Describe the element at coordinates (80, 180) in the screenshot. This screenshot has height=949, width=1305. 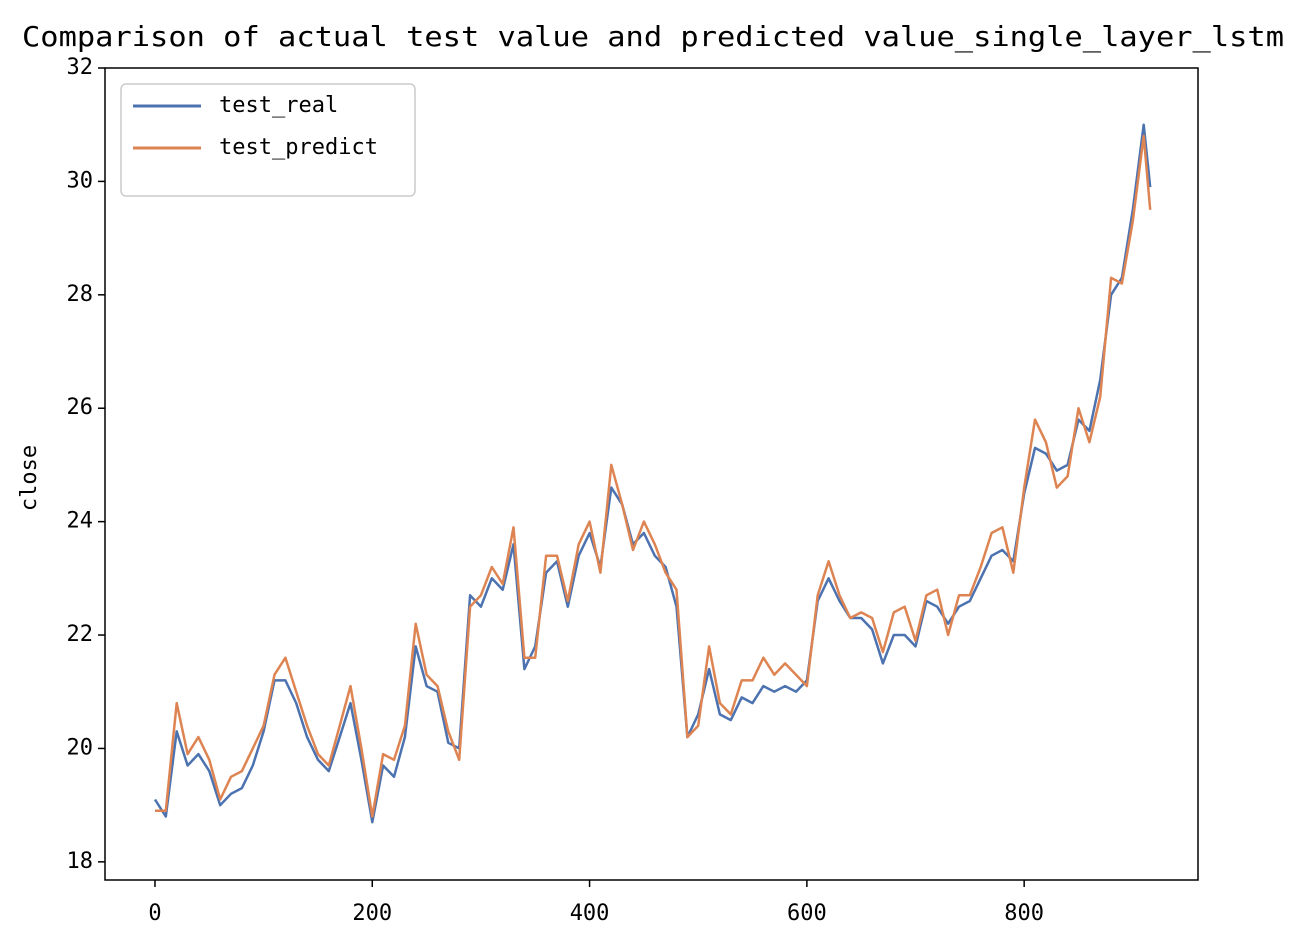
I see `y-tick-label: 30` at that location.